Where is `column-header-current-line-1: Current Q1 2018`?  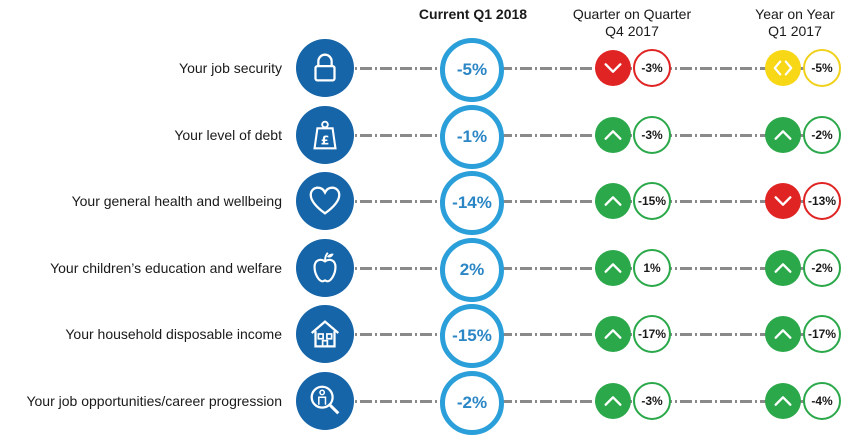 column-header-current-line-1: Current Q1 2018 is located at coordinates (473, 14).